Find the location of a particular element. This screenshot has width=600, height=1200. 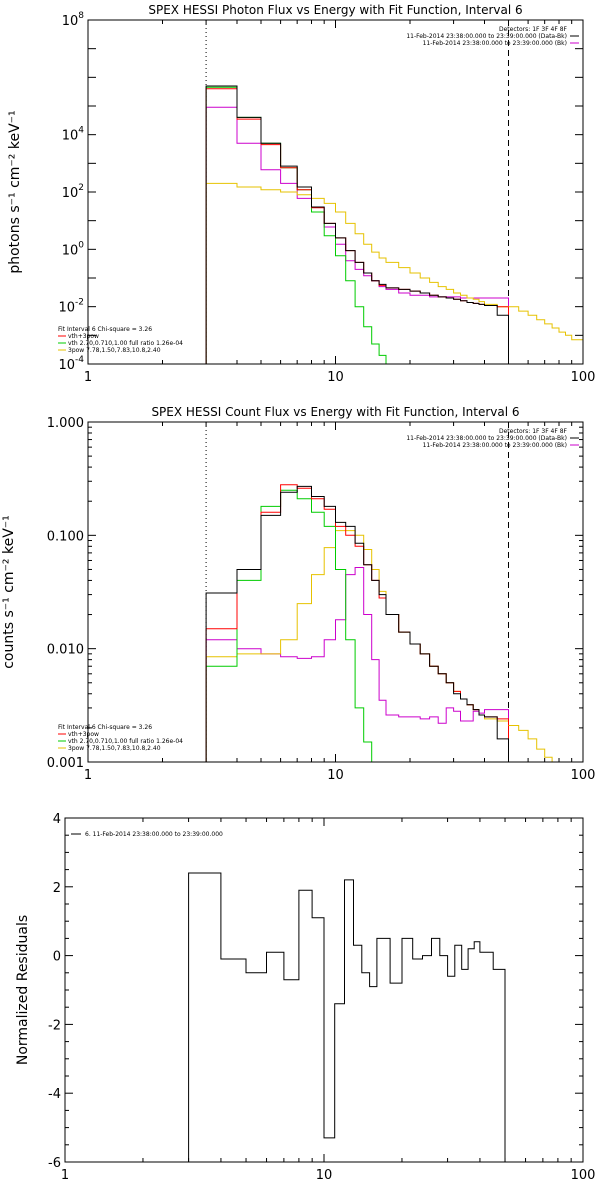

y-axis-label: photons s⁻¹ cm⁻² keV⁻¹ is located at coordinates (15, 191).